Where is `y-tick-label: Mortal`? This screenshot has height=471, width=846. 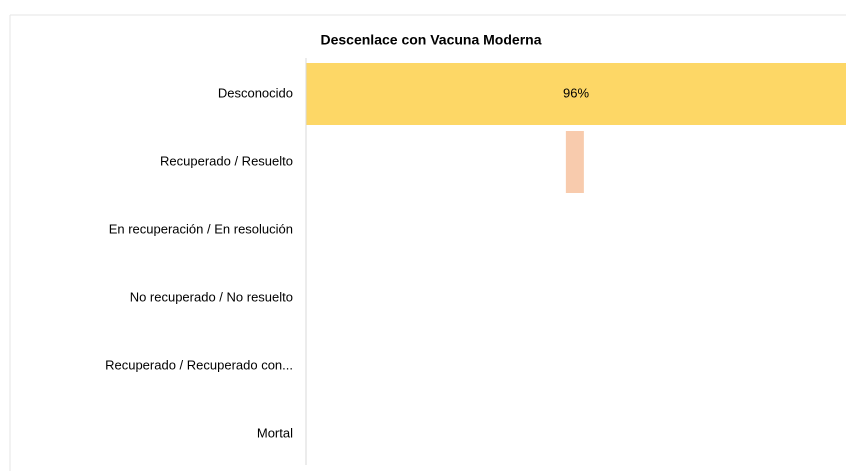
y-tick-label: Mortal is located at coordinates (275, 432).